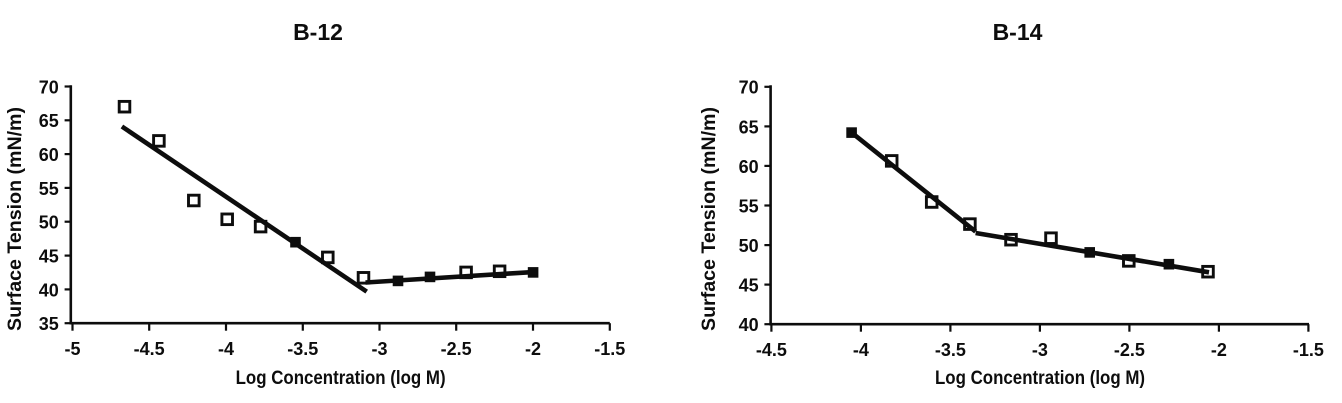 This screenshot has width=1342, height=403. Describe the element at coordinates (49, 324) in the screenshot. I see `svg-text: 35` at that location.